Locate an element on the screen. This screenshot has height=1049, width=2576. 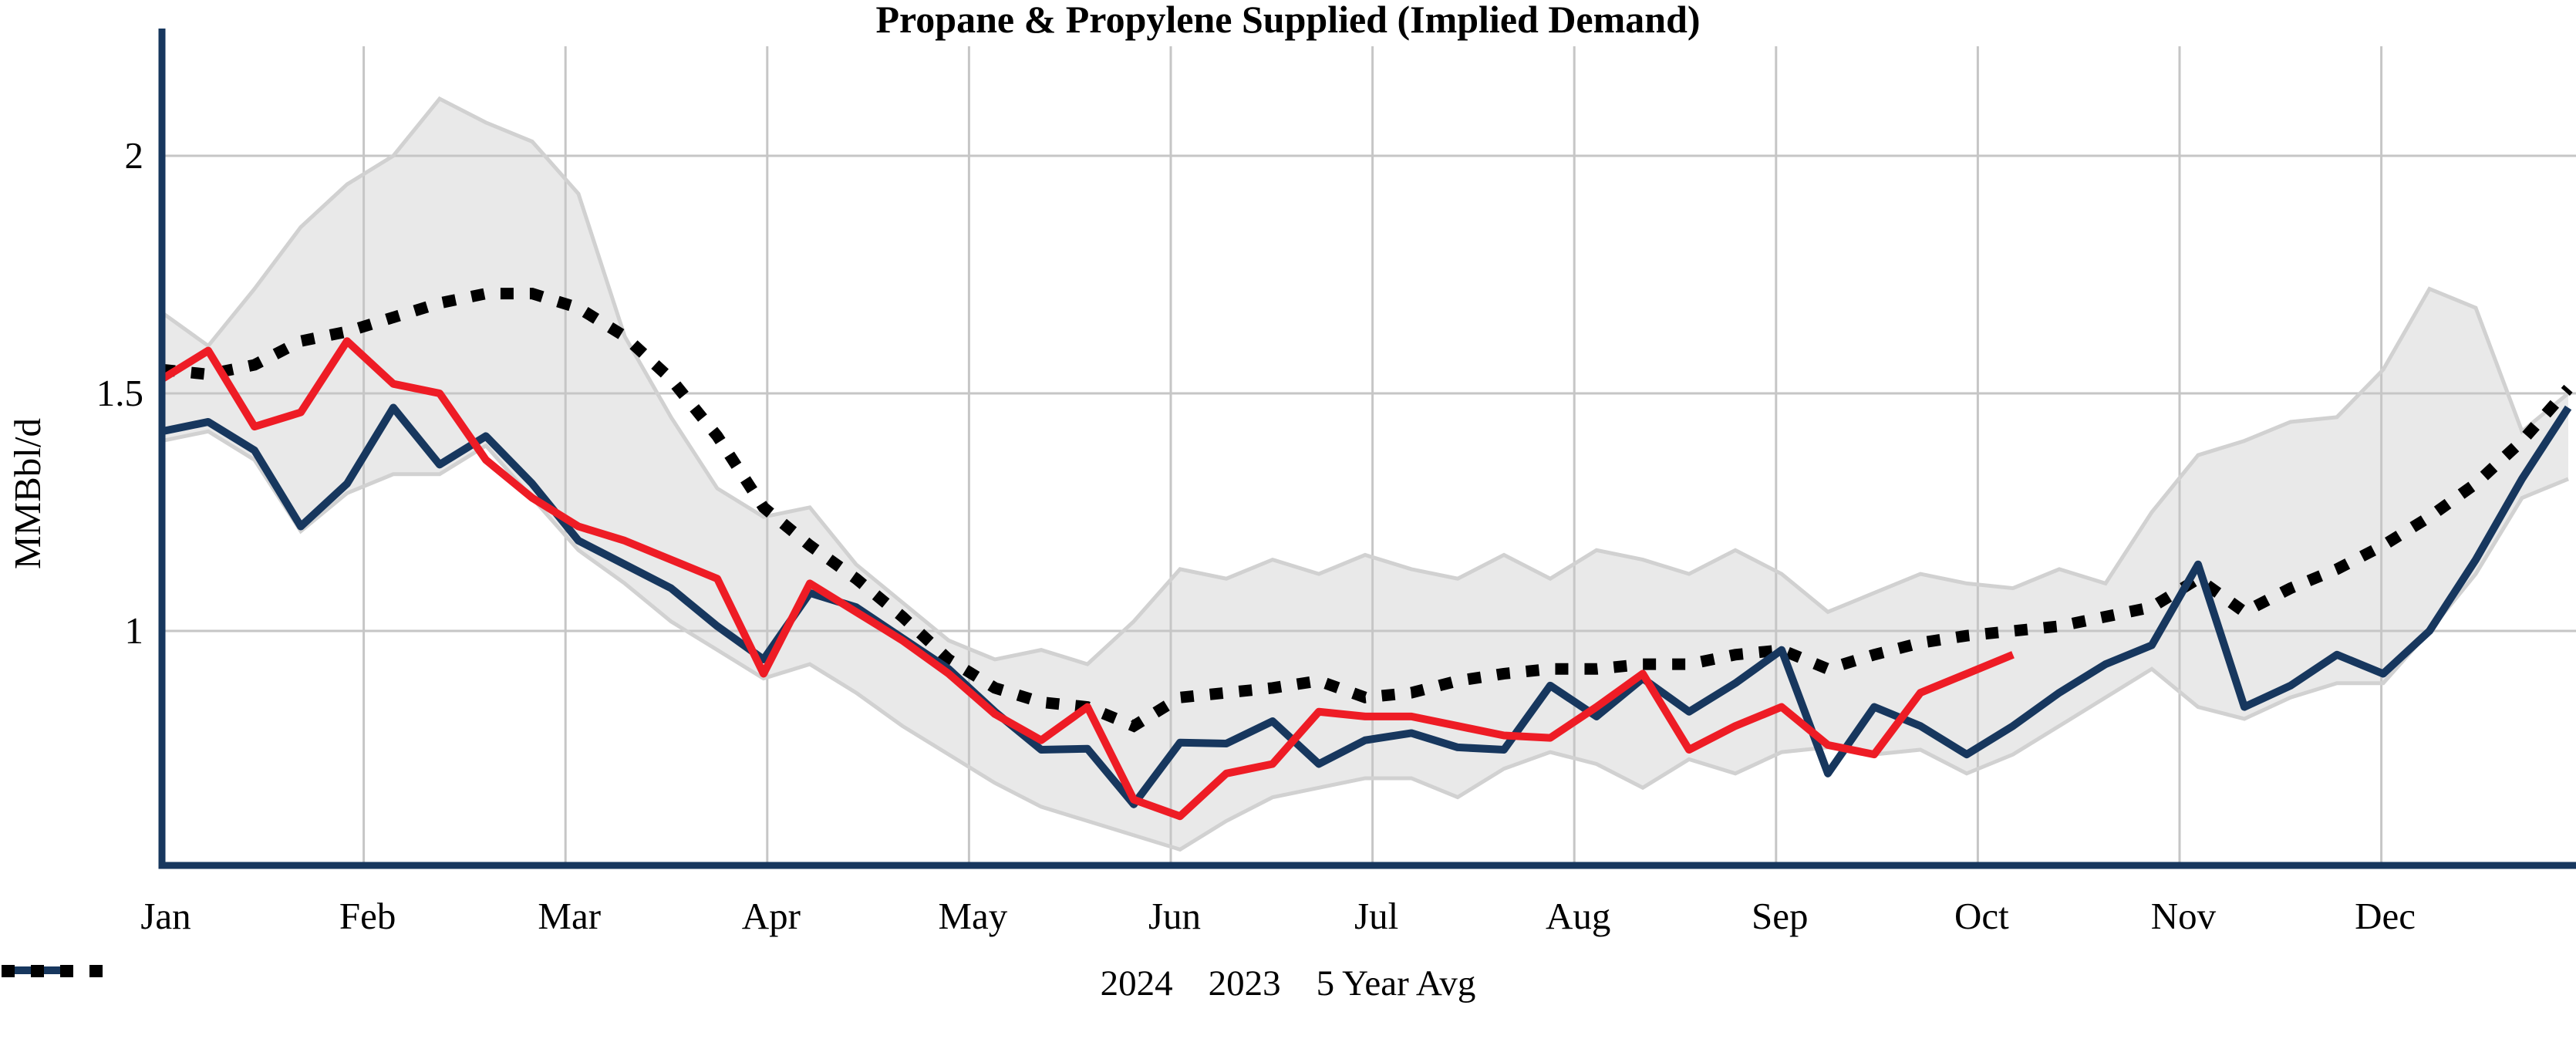
y-tick-label: 1 is located at coordinates (134, 630).